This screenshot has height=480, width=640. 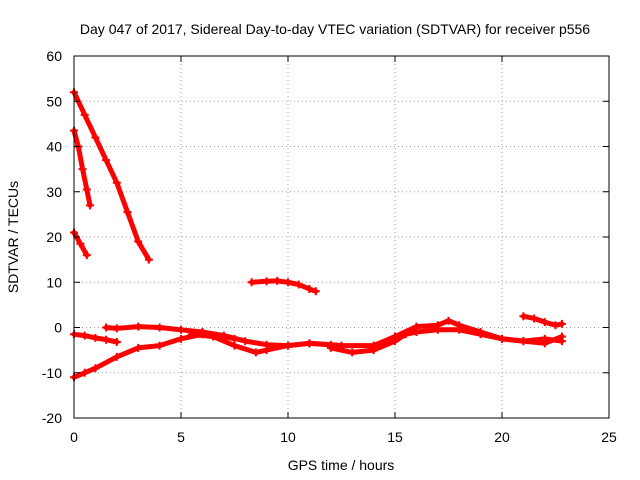 I want to click on x-tick-label: 10, so click(x=288, y=437).